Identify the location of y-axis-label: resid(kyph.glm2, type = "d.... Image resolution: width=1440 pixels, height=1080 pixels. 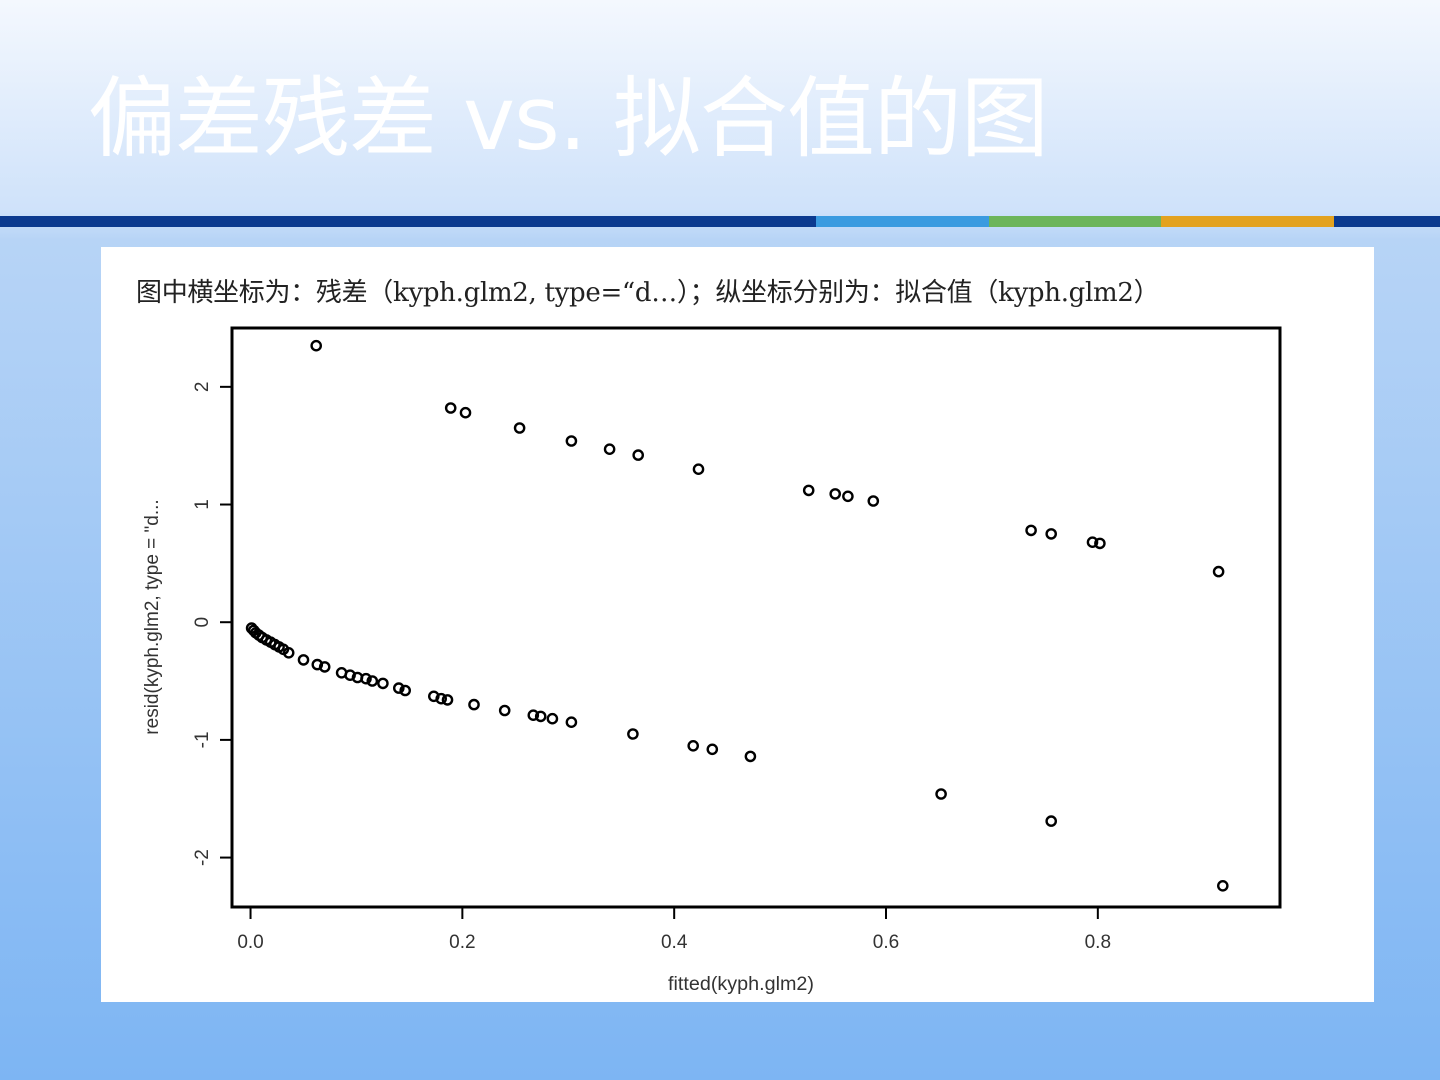
(152, 616).